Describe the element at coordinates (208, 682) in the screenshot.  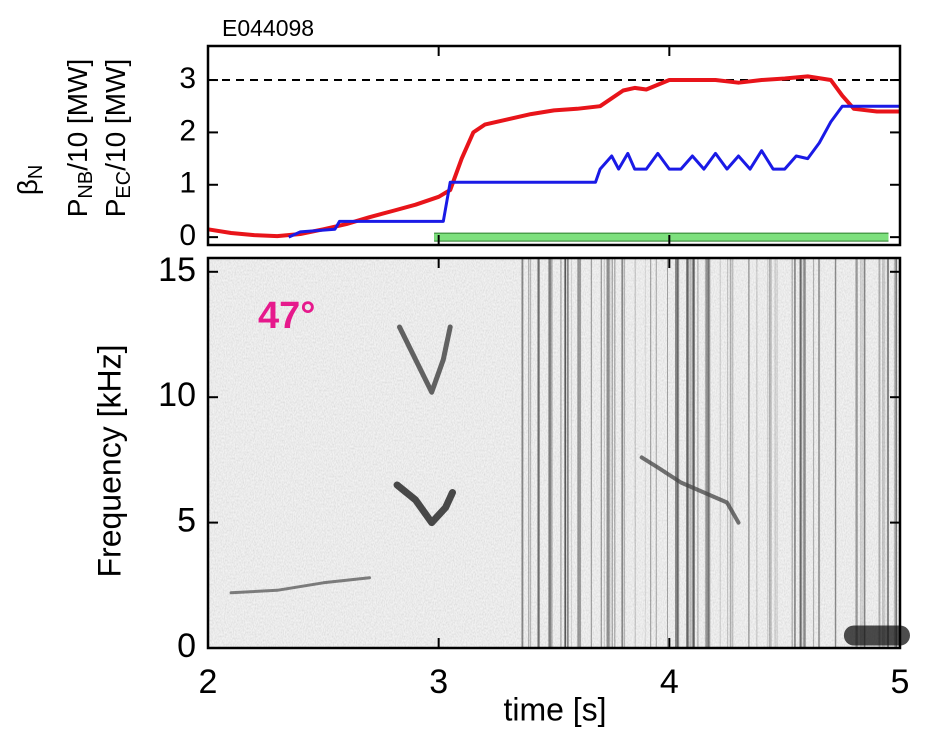
I see `x-tick-label: 2` at that location.